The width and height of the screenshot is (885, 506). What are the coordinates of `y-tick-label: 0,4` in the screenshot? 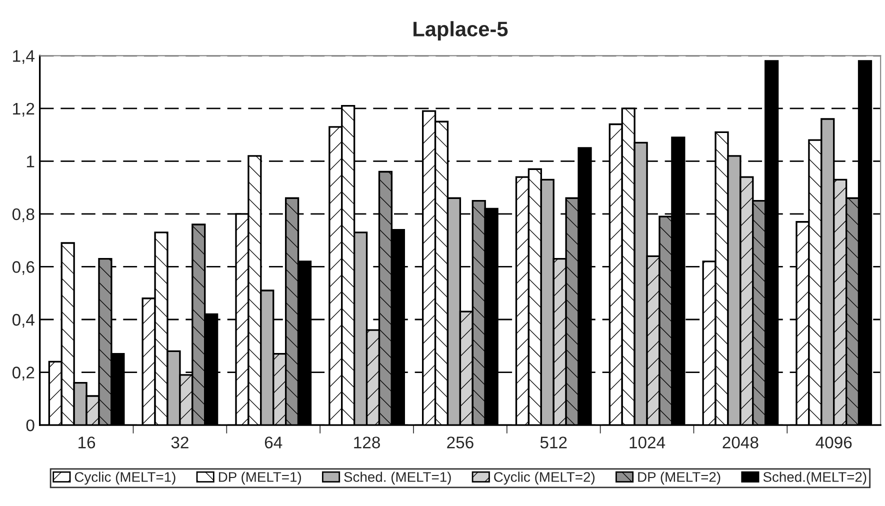 It's located at (23, 321).